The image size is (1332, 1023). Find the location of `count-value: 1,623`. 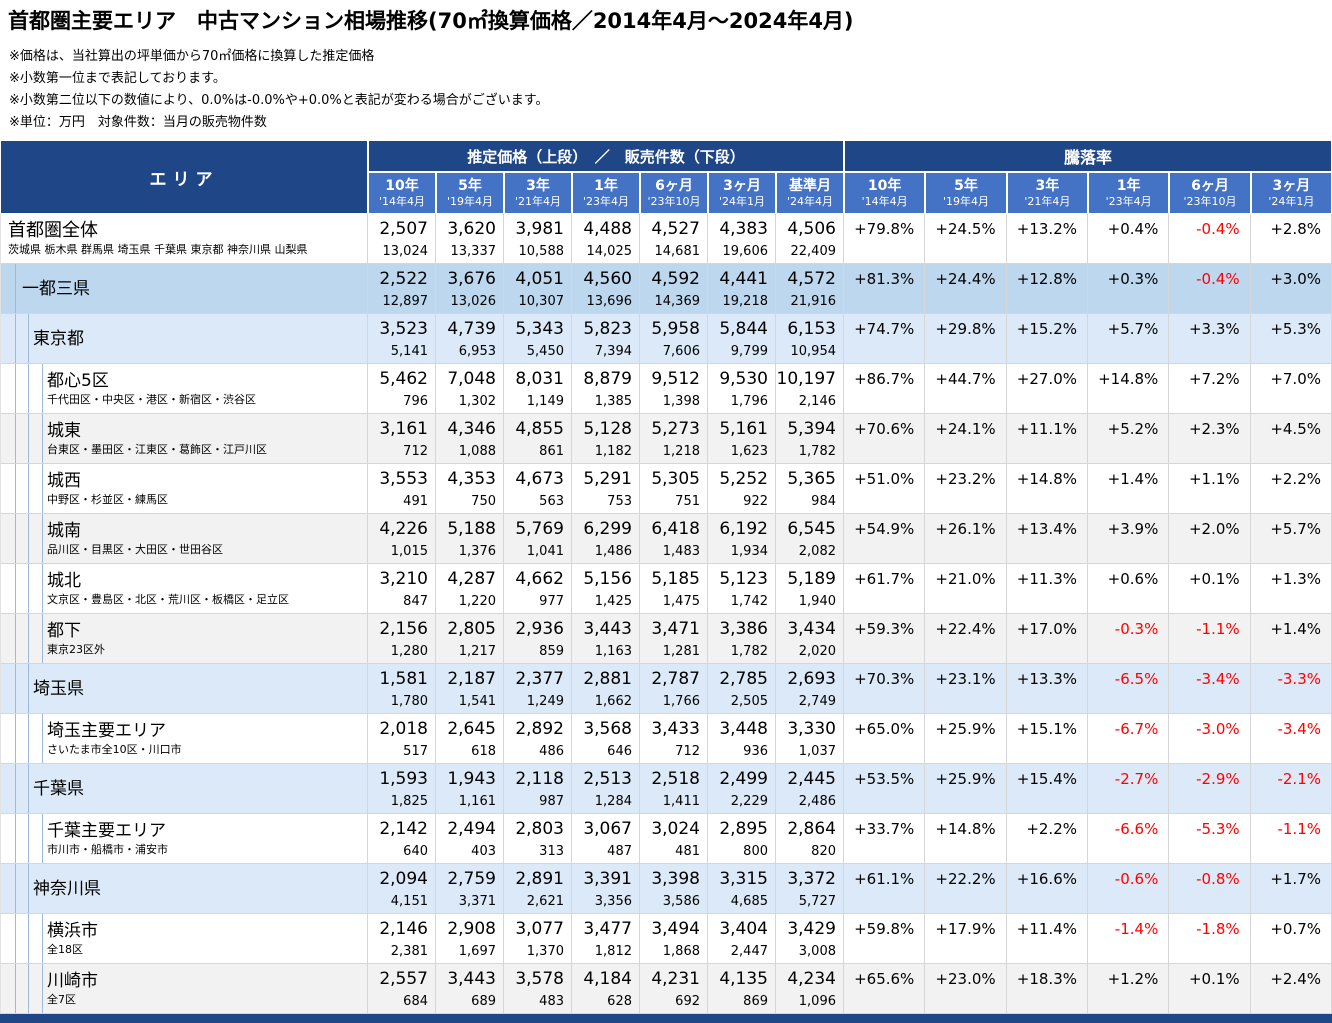

count-value: 1,623 is located at coordinates (749, 451).